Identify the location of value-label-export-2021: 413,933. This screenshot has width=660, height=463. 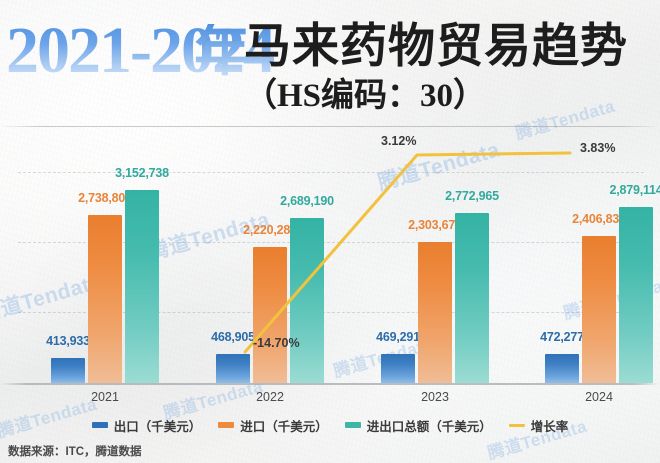
(68, 341).